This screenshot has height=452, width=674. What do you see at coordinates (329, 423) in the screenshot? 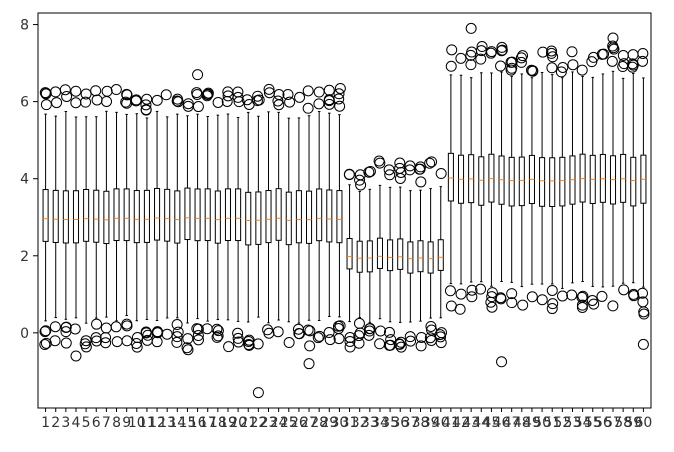
I see `x-tick-label: 29` at bounding box center [329, 423].